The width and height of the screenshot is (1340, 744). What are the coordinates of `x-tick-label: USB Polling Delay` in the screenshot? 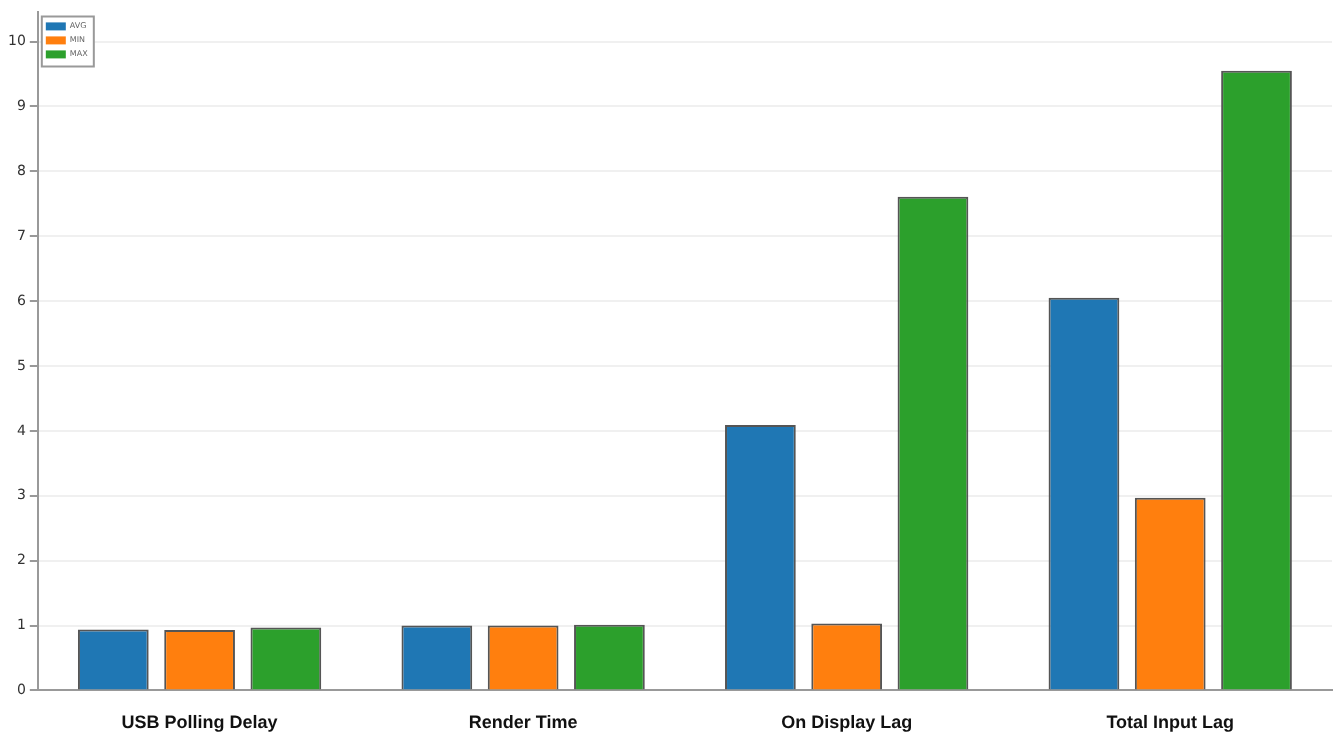 It's located at (199, 722).